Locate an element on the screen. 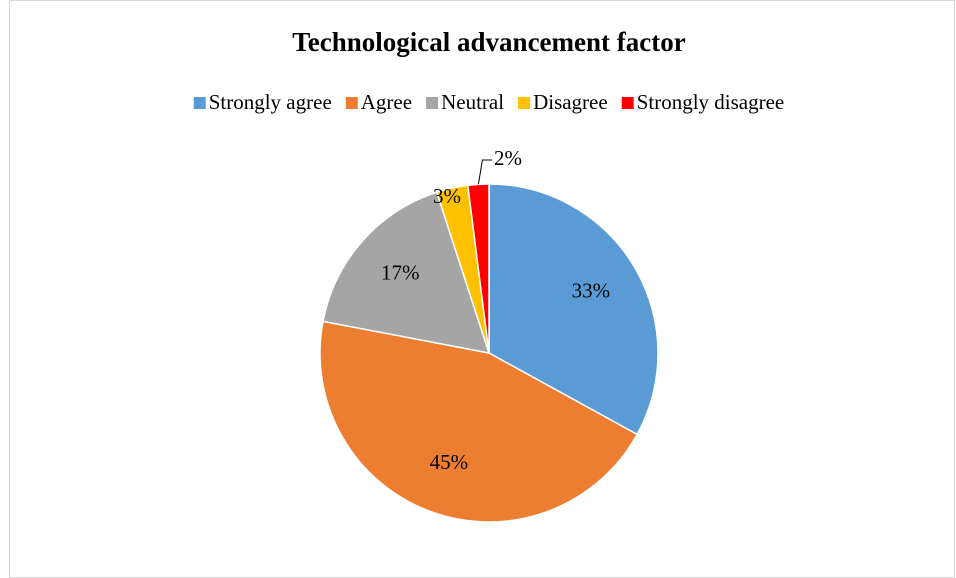 This screenshot has width=956, height=578. data-labels: 33% 45% 17% 3% 2% is located at coordinates (495, 310).